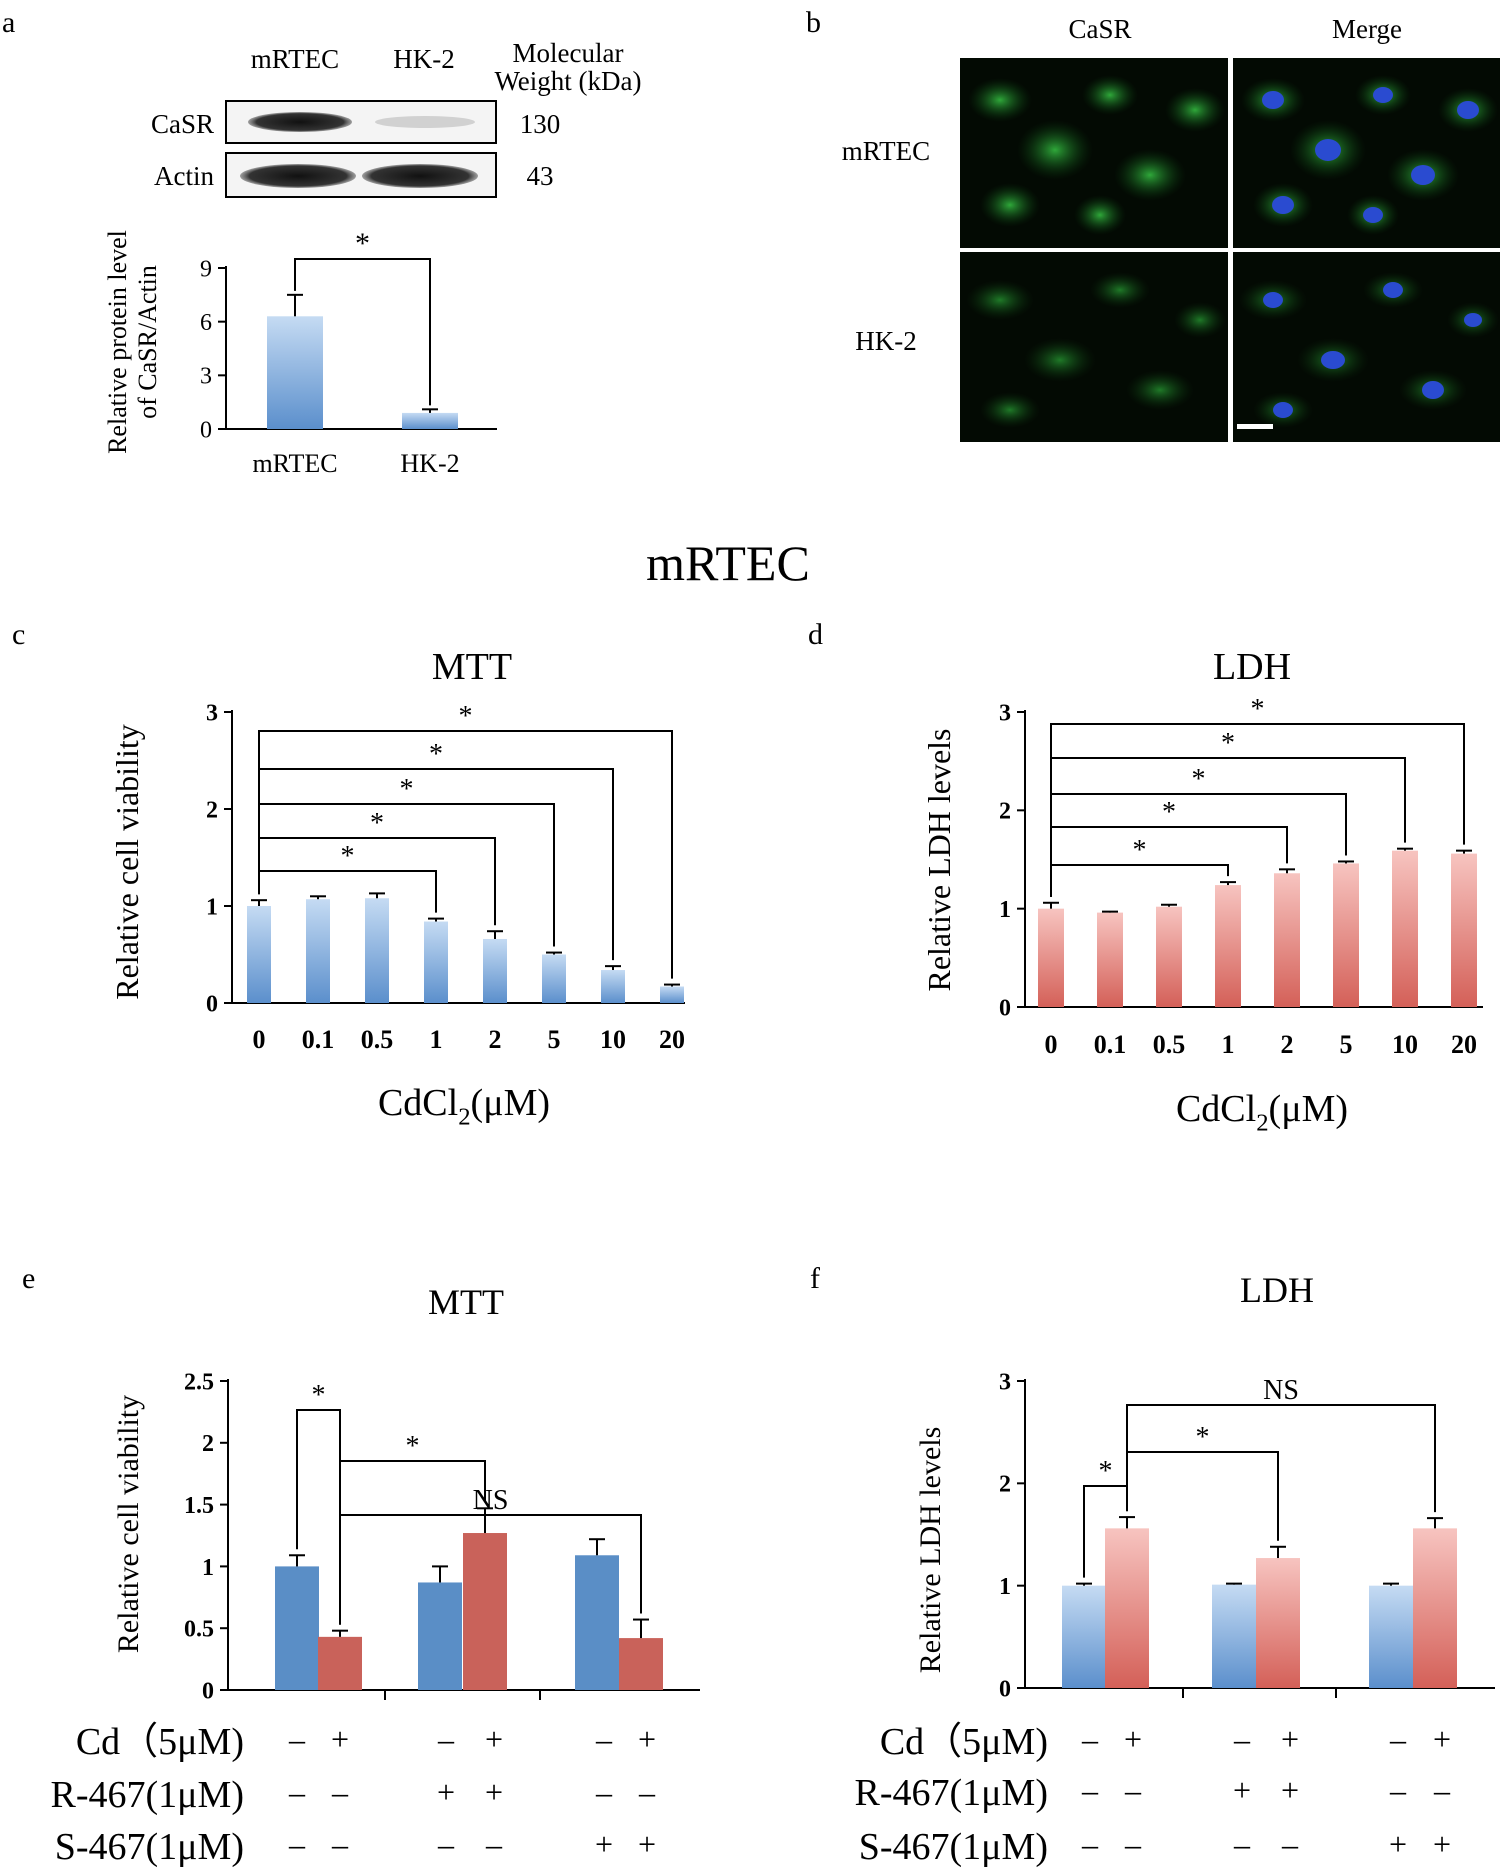  What do you see at coordinates (18, 634) in the screenshot?
I see `panel-label-c: c` at bounding box center [18, 634].